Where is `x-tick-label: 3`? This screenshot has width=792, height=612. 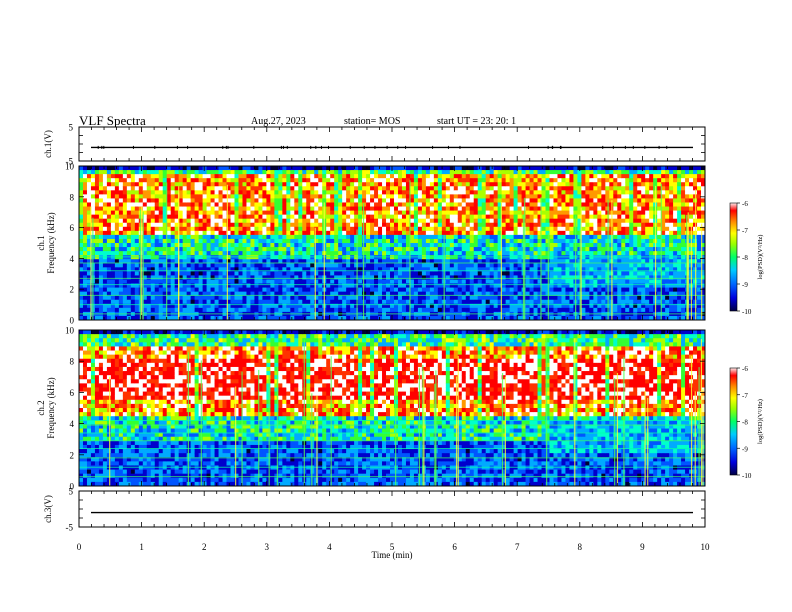
x-tick-label: 3 is located at coordinates (267, 547).